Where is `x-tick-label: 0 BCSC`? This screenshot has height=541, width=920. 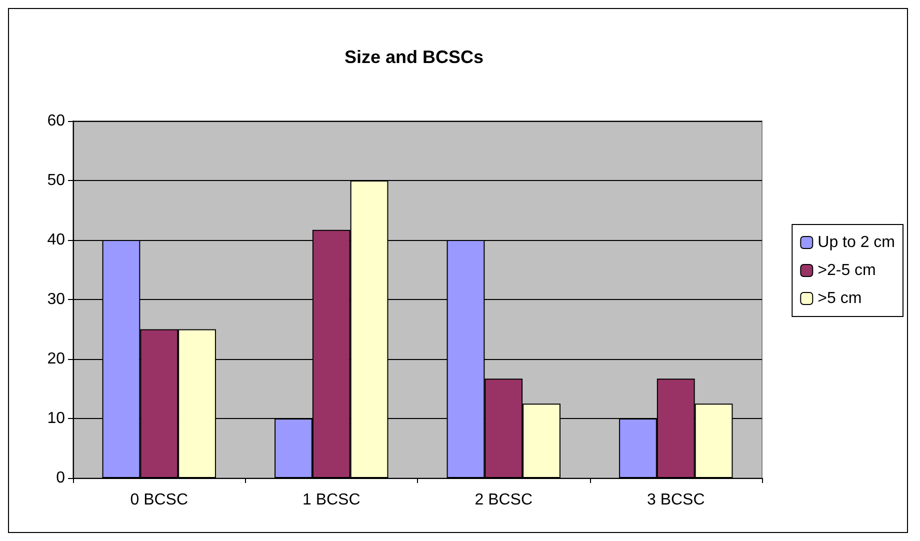 x-tick-label: 0 BCSC is located at coordinates (159, 500).